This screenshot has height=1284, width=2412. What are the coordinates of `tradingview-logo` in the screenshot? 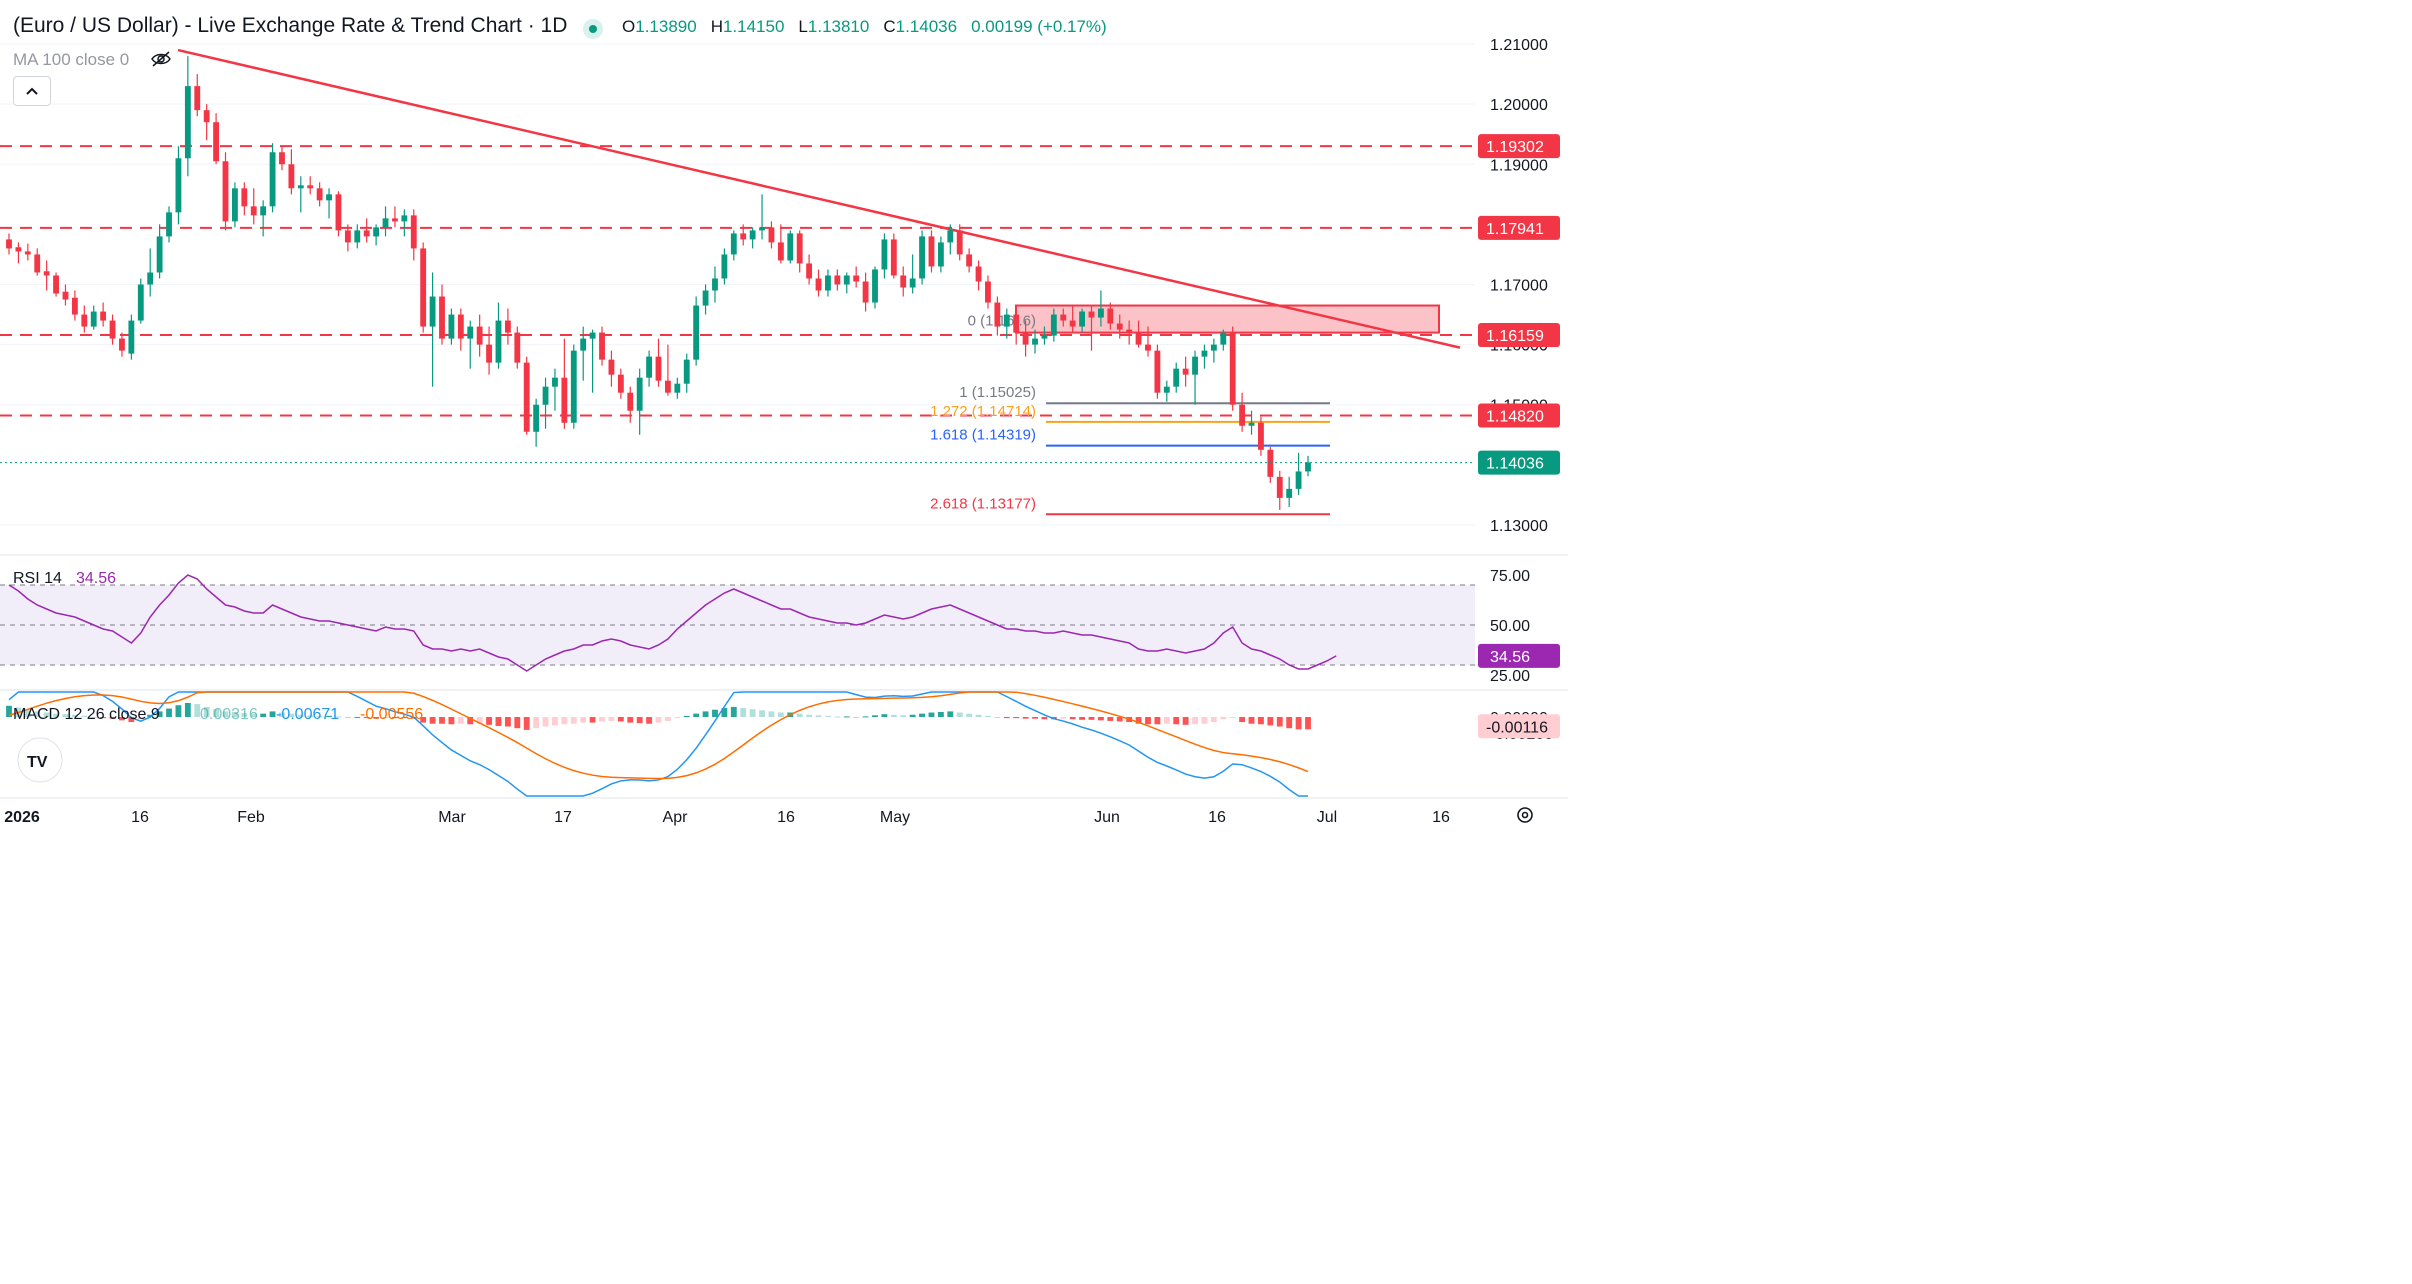 It's located at (40, 760).